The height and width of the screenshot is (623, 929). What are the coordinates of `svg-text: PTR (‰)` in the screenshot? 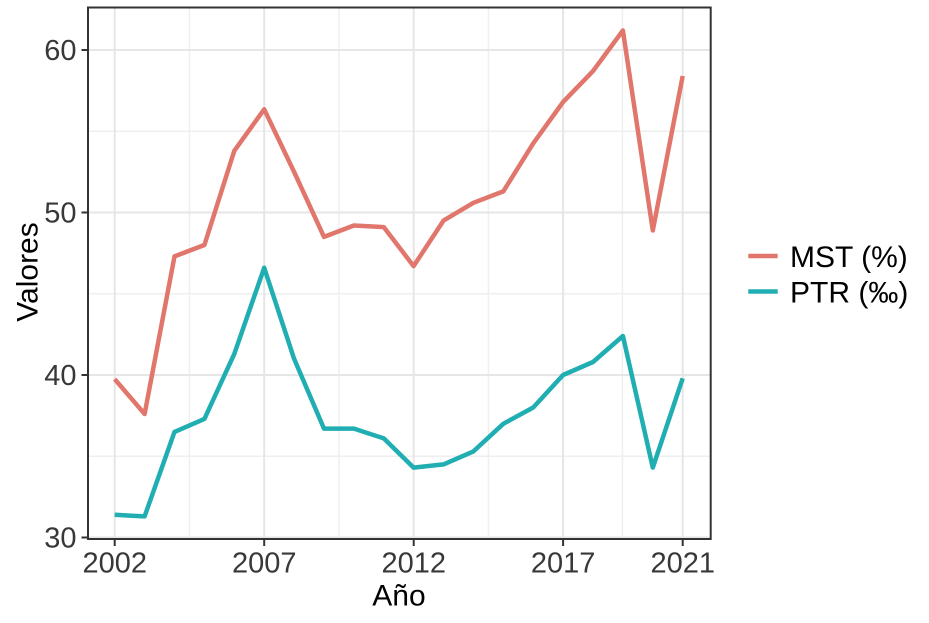 It's located at (849, 293).